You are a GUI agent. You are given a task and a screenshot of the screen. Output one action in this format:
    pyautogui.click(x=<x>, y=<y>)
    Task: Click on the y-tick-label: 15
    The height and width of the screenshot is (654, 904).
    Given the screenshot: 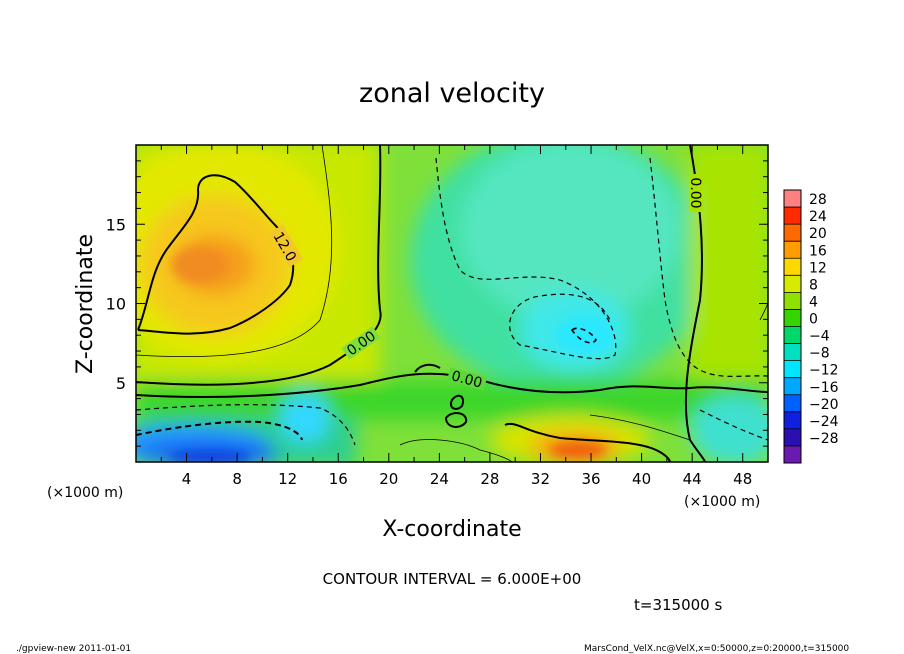 What is the action you would take?
    pyautogui.click(x=116, y=224)
    